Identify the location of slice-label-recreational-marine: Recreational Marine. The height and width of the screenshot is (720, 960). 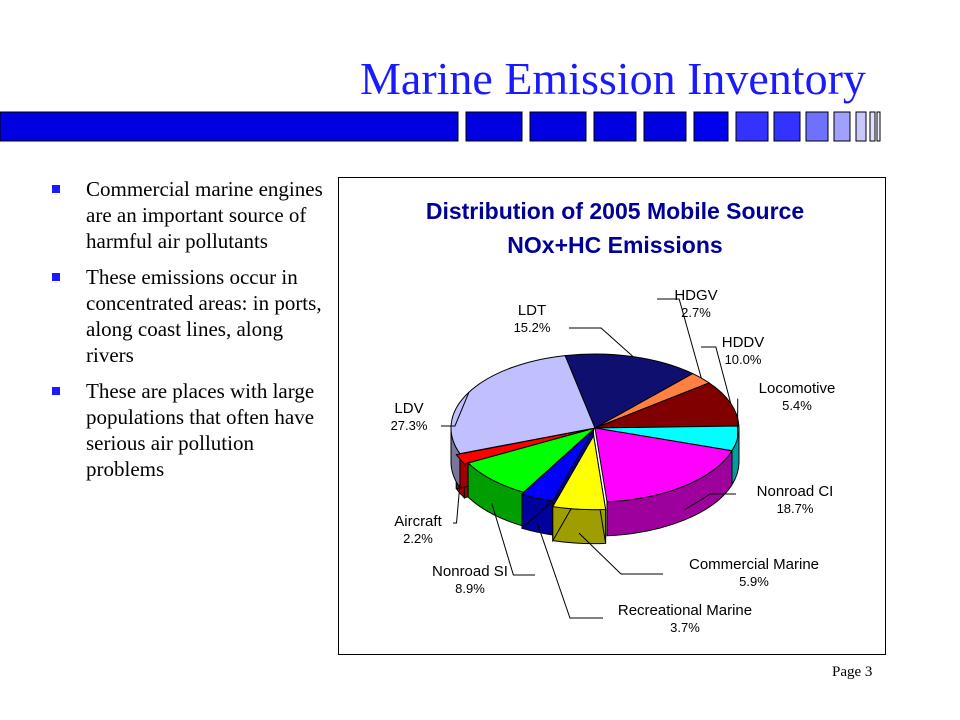
(685, 610).